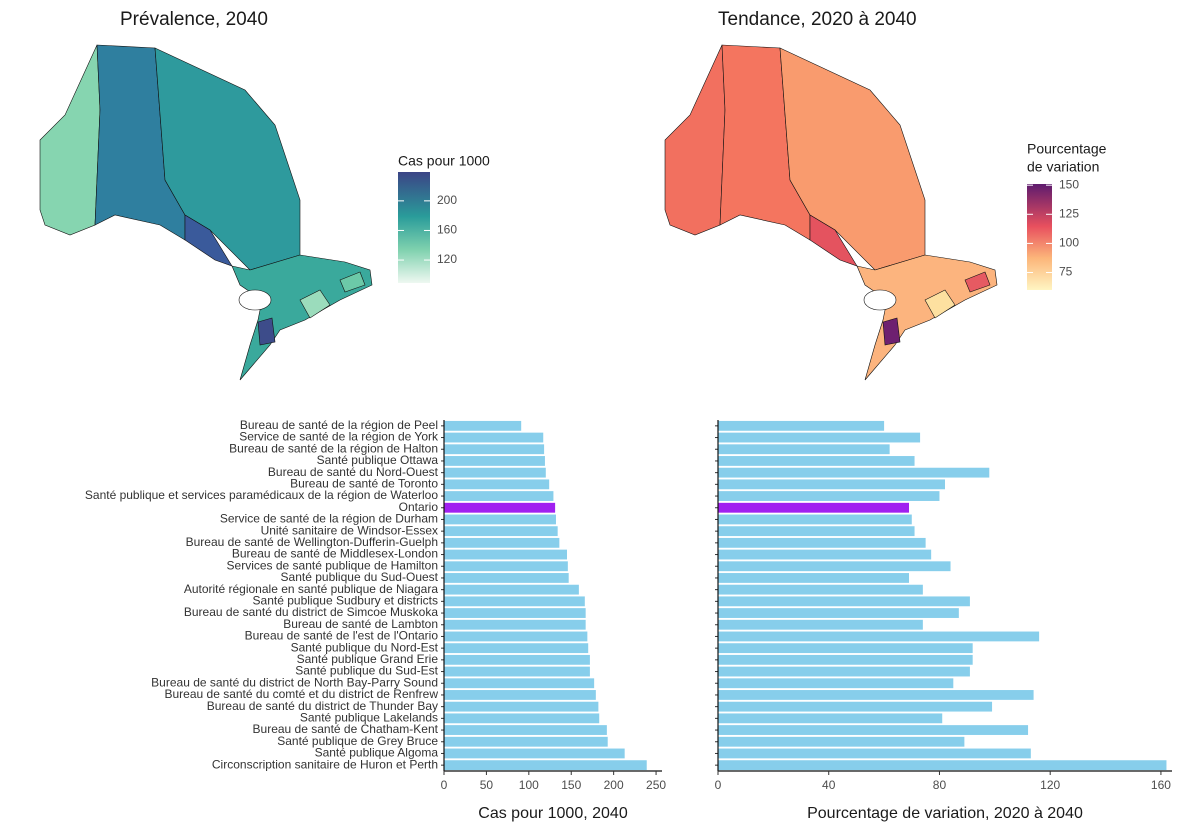 The image size is (1181, 827). Describe the element at coordinates (349, 530) in the screenshot. I see `y-tick-label: Unité sanitaire de Windsor-Essex` at that location.